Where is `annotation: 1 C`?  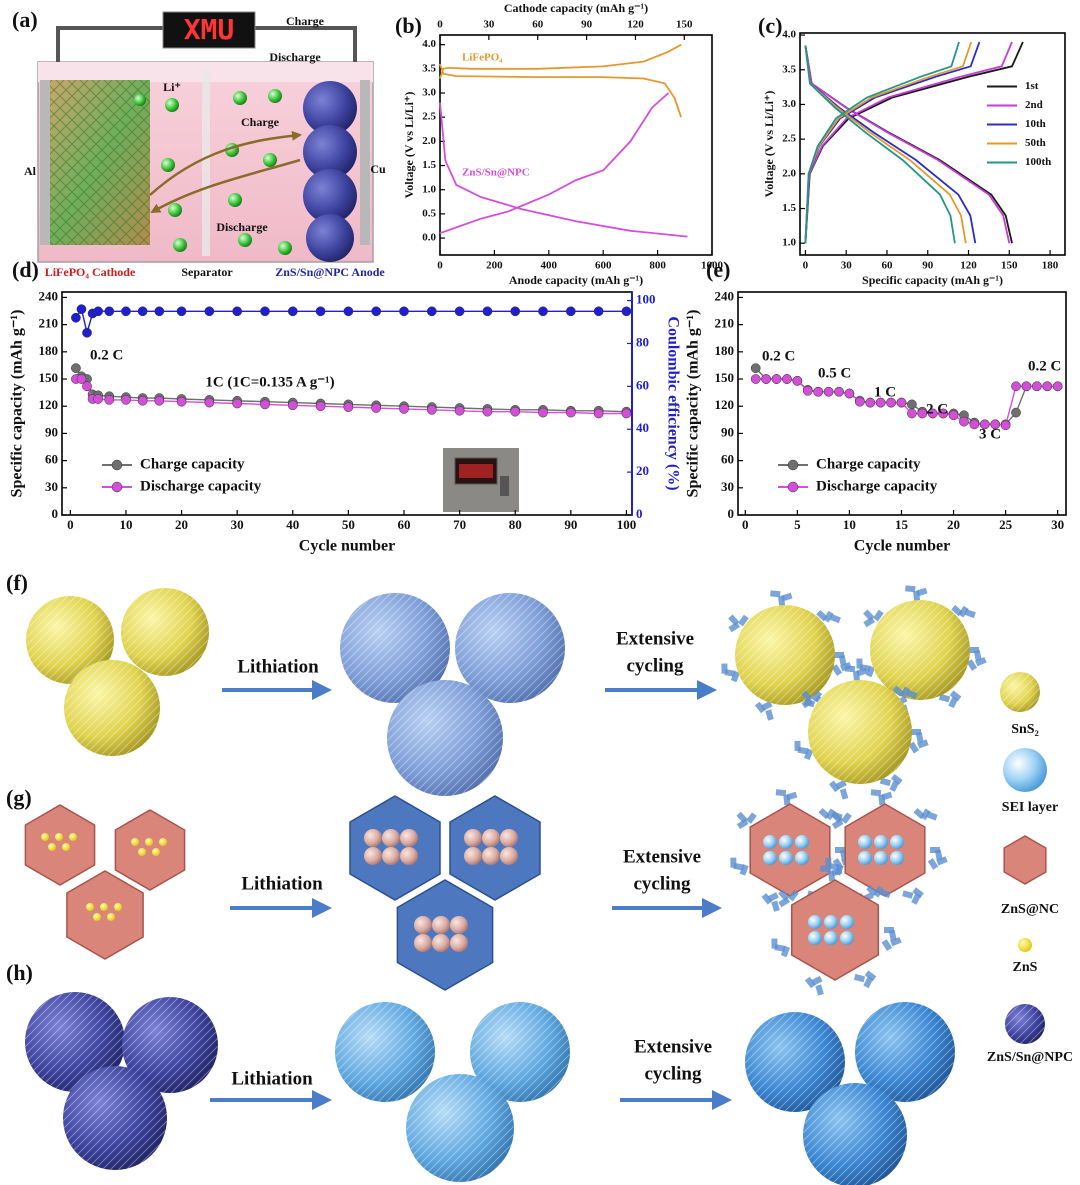
annotation: 1 C is located at coordinates (885, 392).